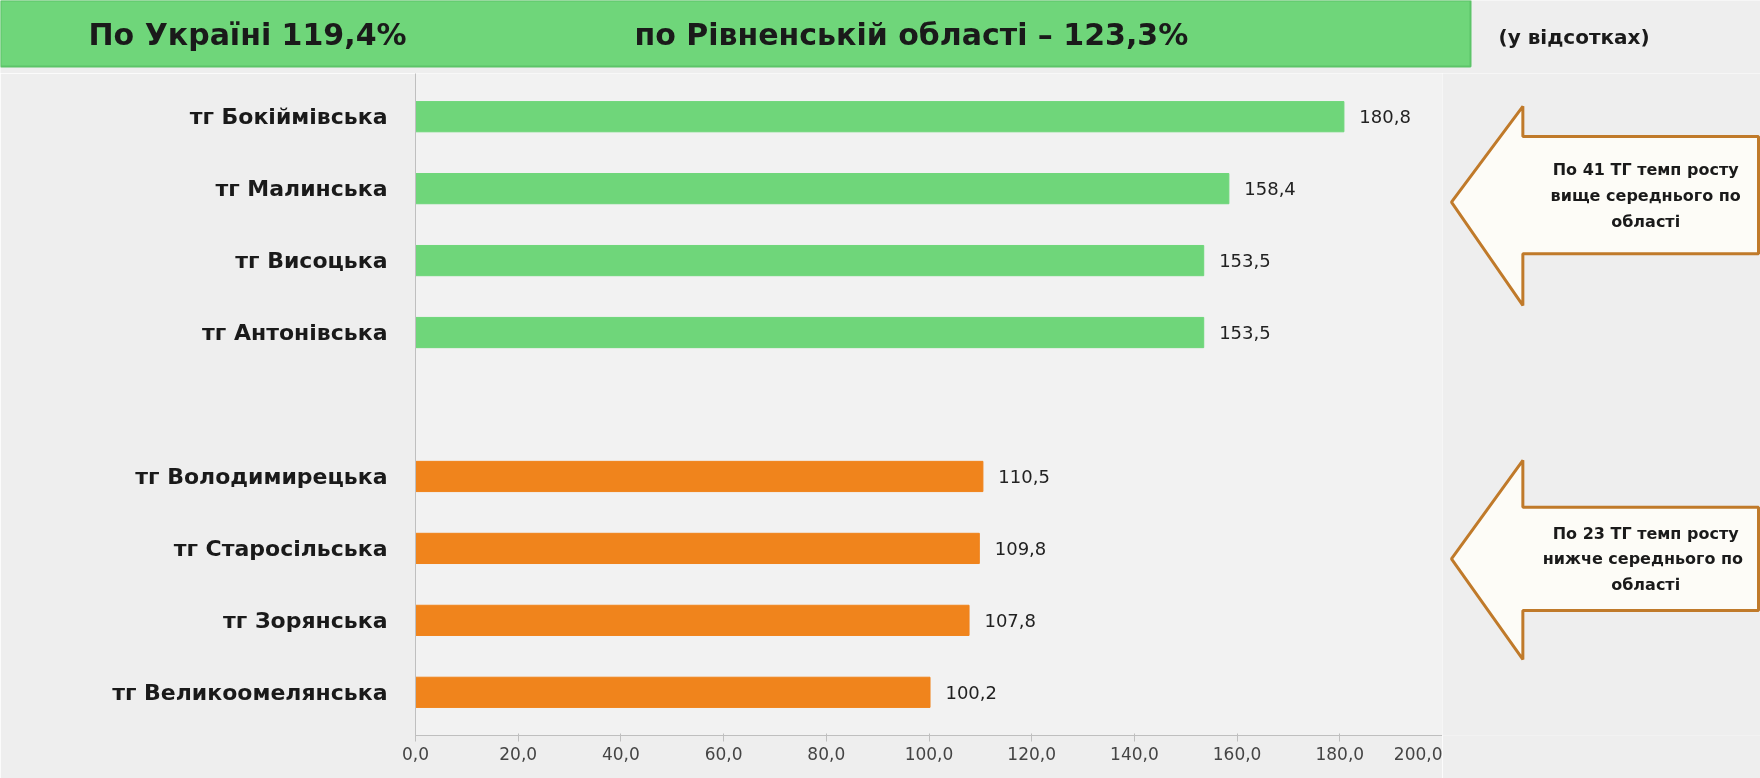 The width and height of the screenshot is (1760, 778). I want to click on y-tick-label: тг Старосільська, so click(280, 548).